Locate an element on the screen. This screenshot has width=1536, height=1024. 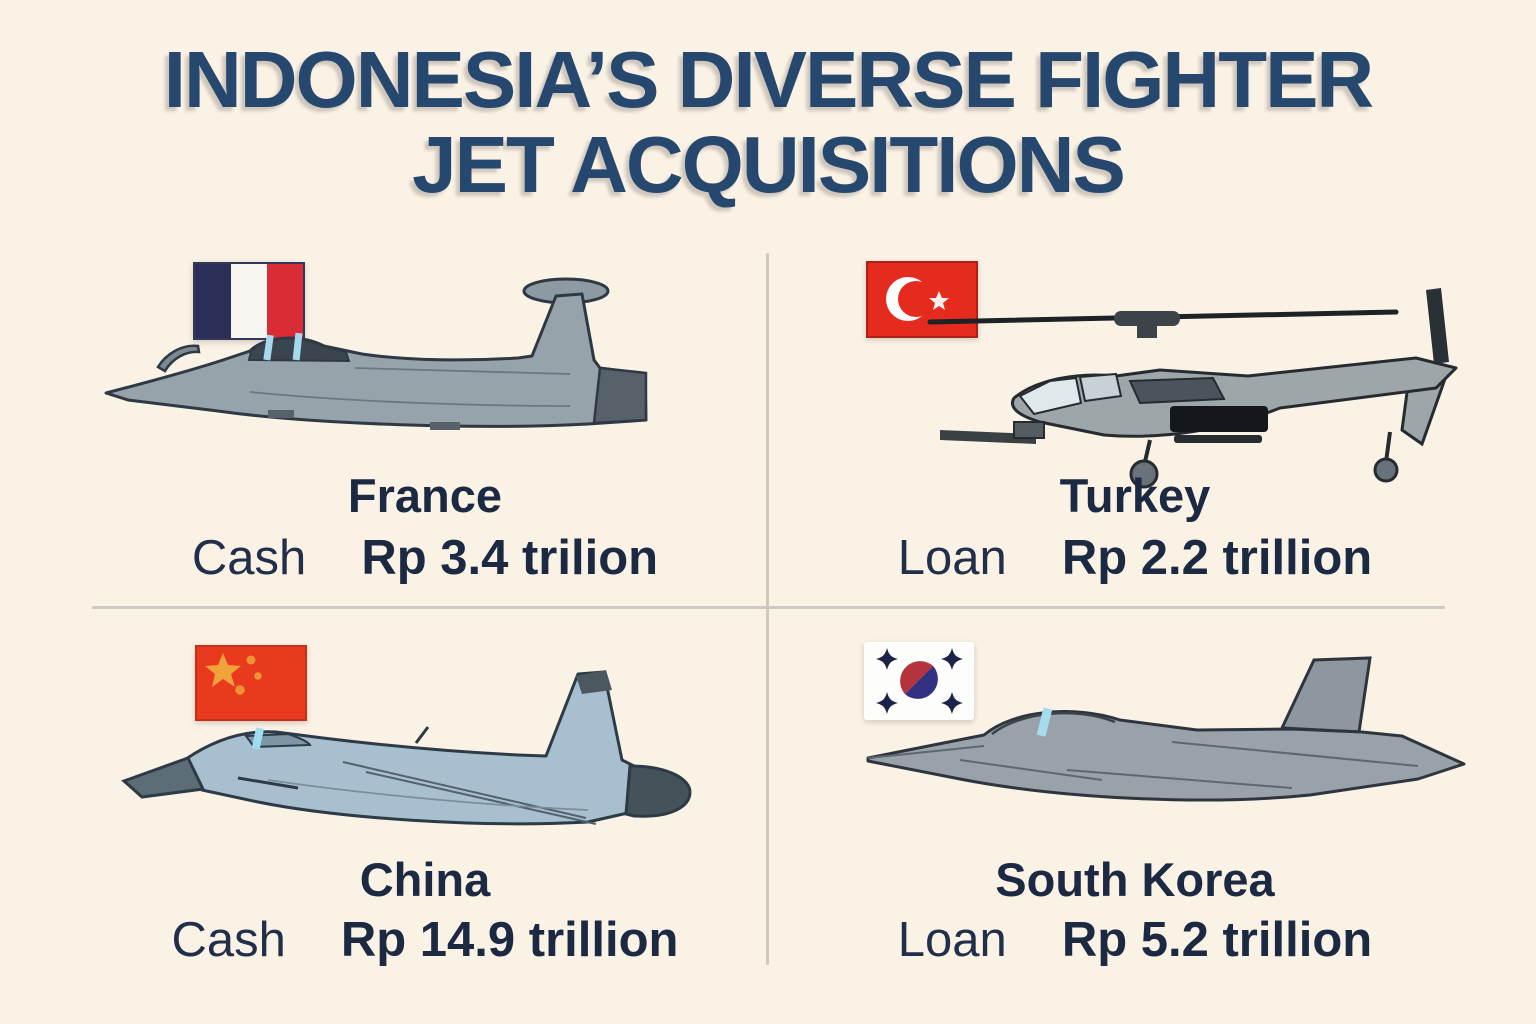
amount-label: Rp 3.4 trilion is located at coordinates (510, 558).